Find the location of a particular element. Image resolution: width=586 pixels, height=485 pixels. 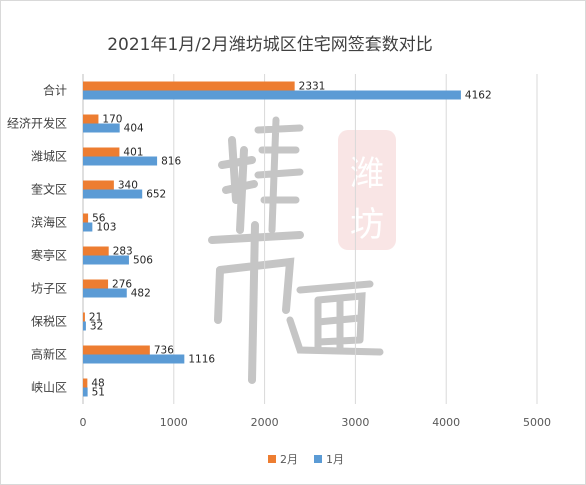

x-tick-labels: 0 1000 2000 3000 4000 5000 is located at coordinates (316, 422).